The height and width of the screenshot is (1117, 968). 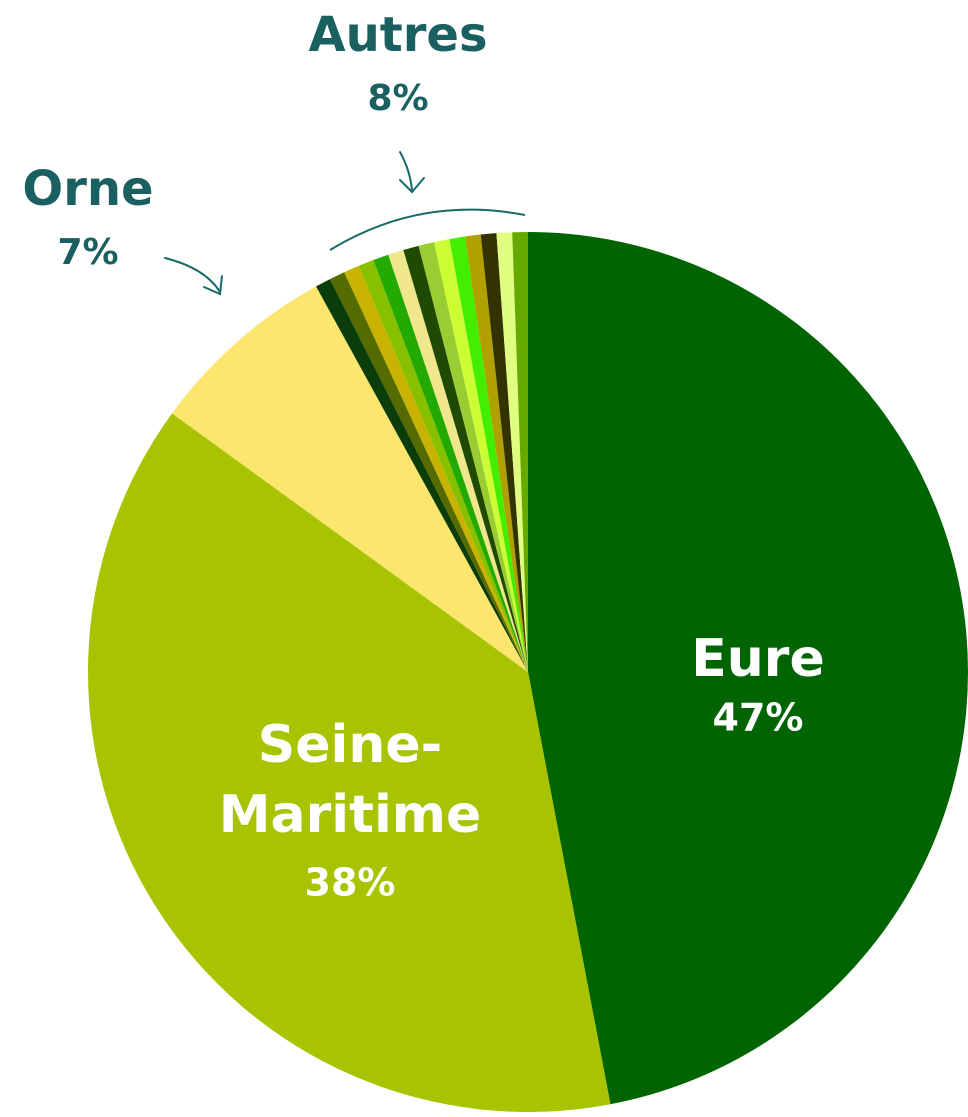 I want to click on slice-label: Eure, so click(x=757, y=659).